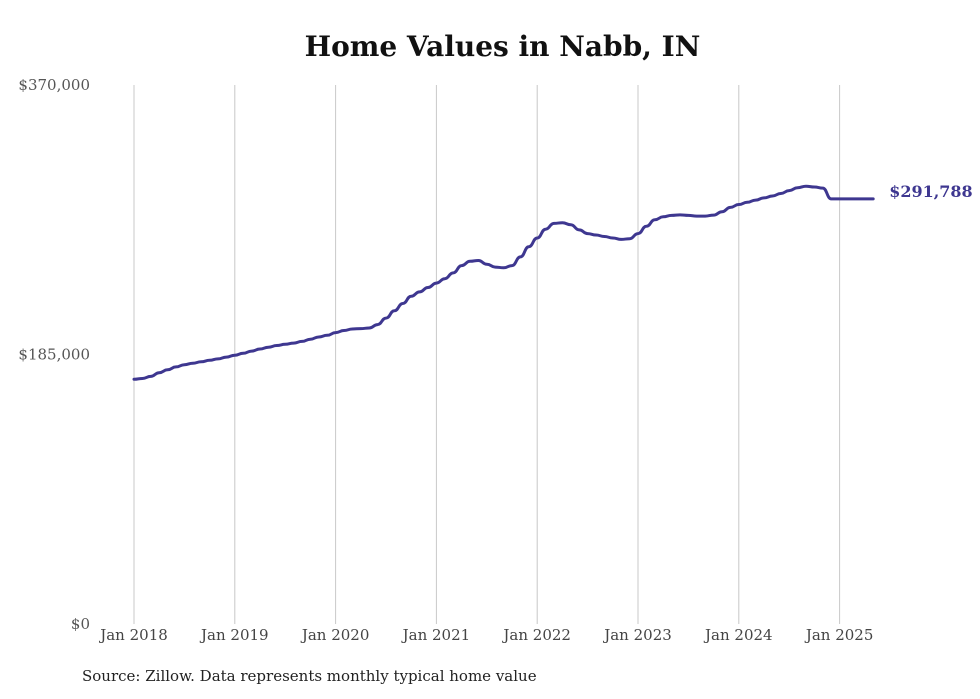 This screenshot has height=699, width=980. What do you see at coordinates (536, 635) in the screenshot?
I see `x-tick-label: Jan 2022` at bounding box center [536, 635].